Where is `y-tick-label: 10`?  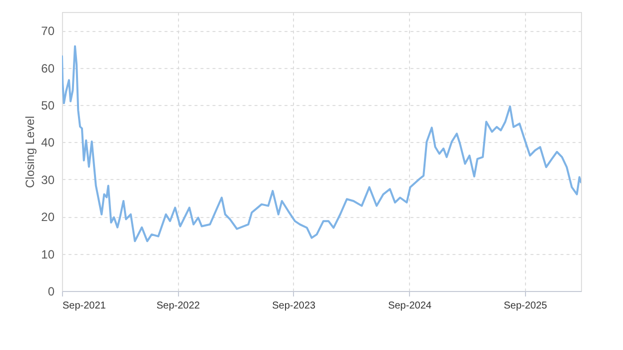 y-tick-label: 10 is located at coordinates (48, 254).